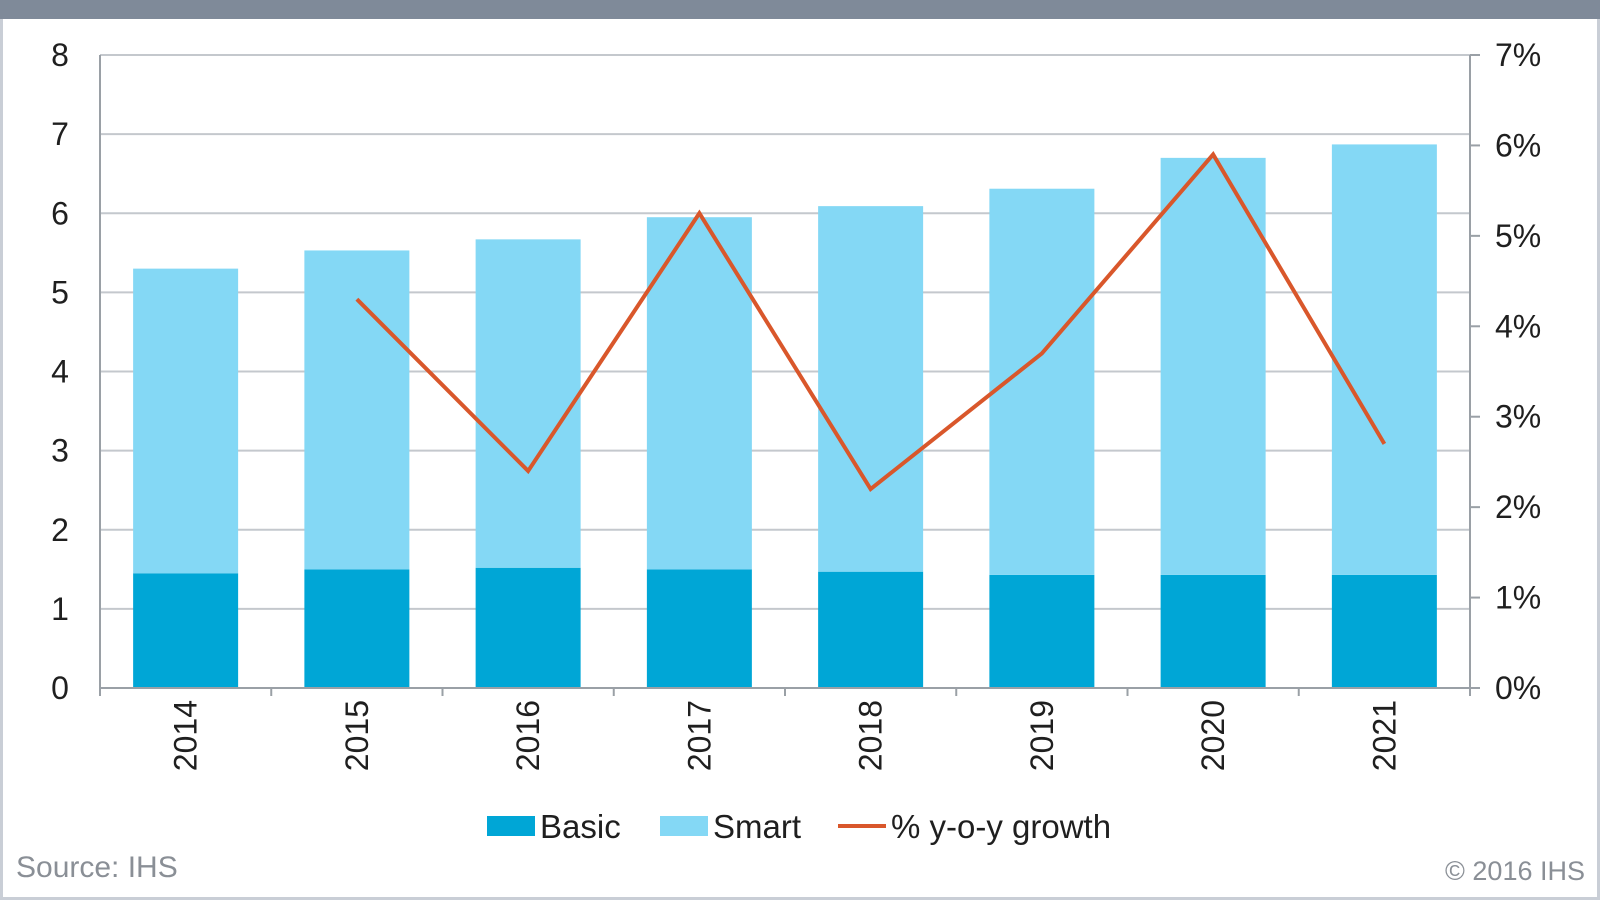 The height and width of the screenshot is (900, 1600). Describe the element at coordinates (60, 55) in the screenshot. I see `left-tick-label: 8` at that location.